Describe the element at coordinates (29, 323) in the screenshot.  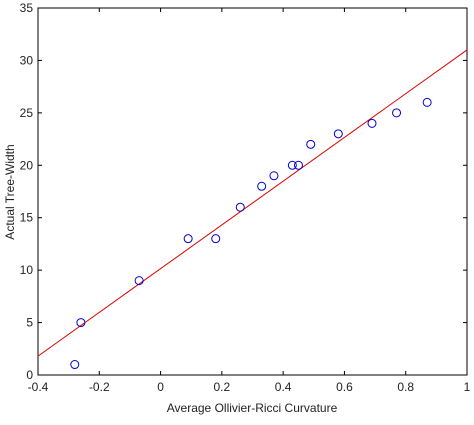
I see `y-tick-label: 5` at that location.